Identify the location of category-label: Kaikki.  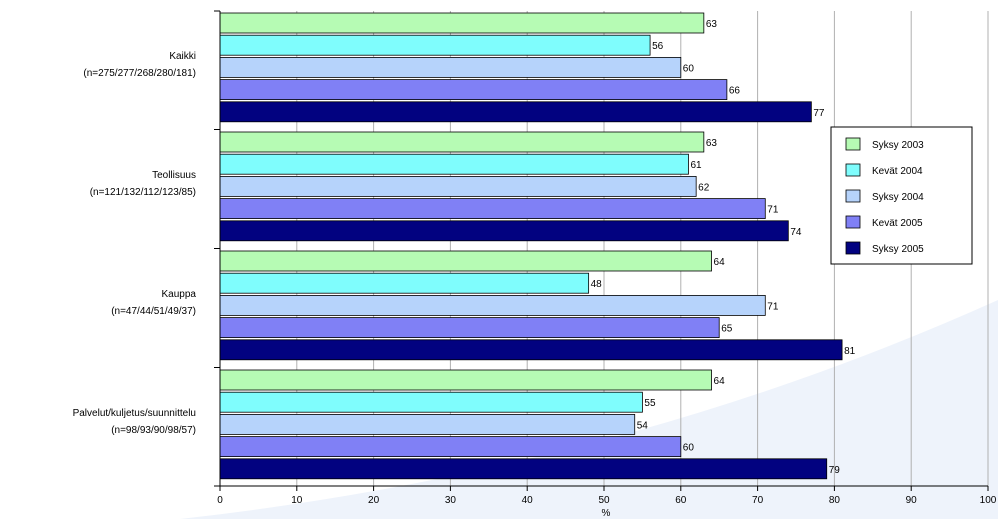
(182, 56).